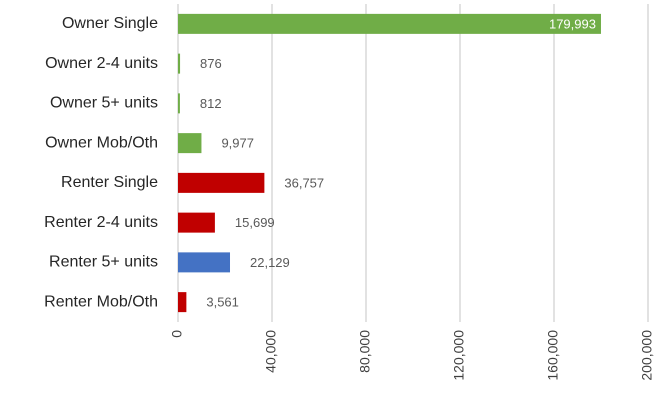 The image size is (668, 400). Describe the element at coordinates (101, 301) in the screenshot. I see `category-label: Renter Mob/Oth` at that location.